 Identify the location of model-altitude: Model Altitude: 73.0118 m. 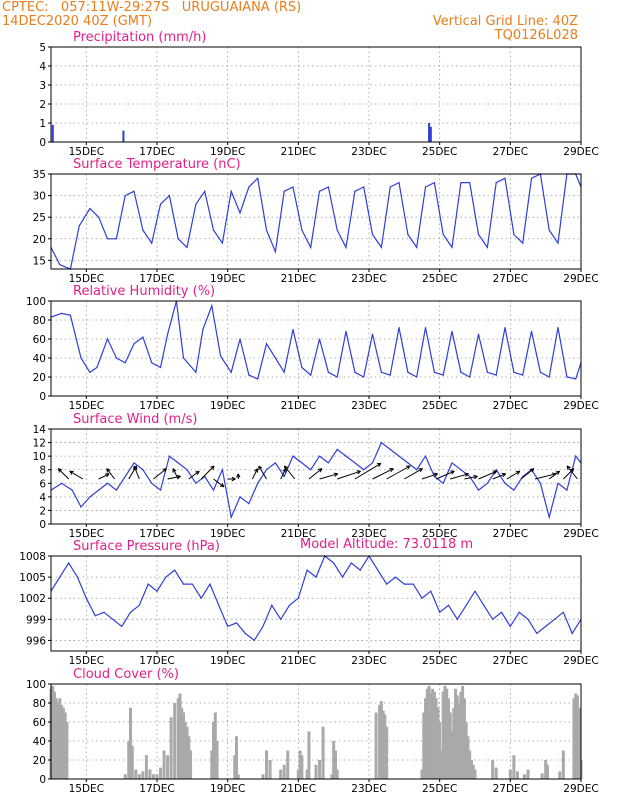
(386, 544).